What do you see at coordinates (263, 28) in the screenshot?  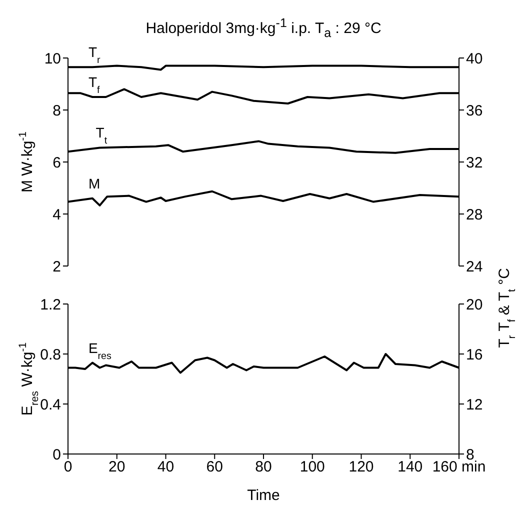 I see `chart-title: Haloperidol 3mg·kg$^{-1}$ i.p. T$_{a}$ : 29 °C` at bounding box center [263, 28].